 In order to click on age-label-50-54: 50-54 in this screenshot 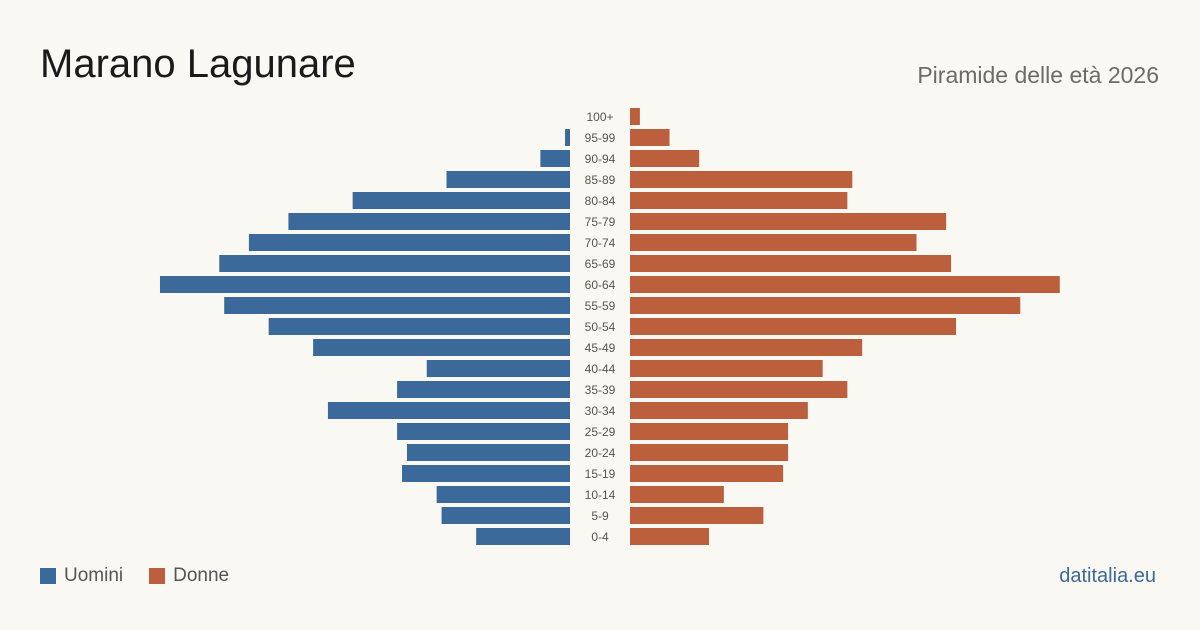, I will do `click(600, 327)`.